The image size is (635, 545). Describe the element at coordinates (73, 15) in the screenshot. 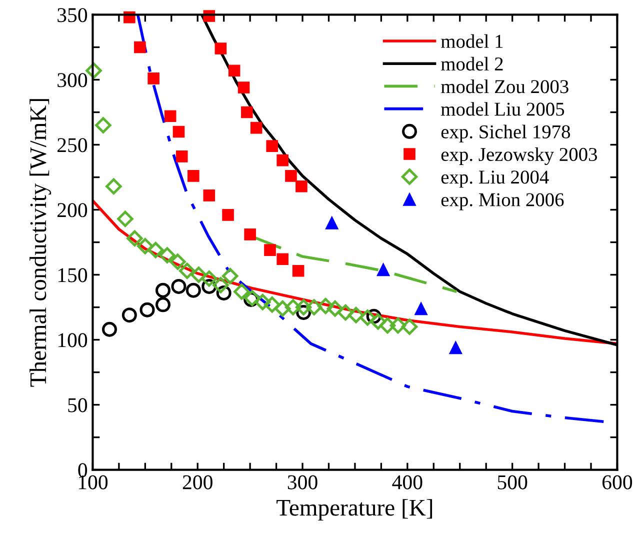

I see `y-tick-label: 350` at that location.